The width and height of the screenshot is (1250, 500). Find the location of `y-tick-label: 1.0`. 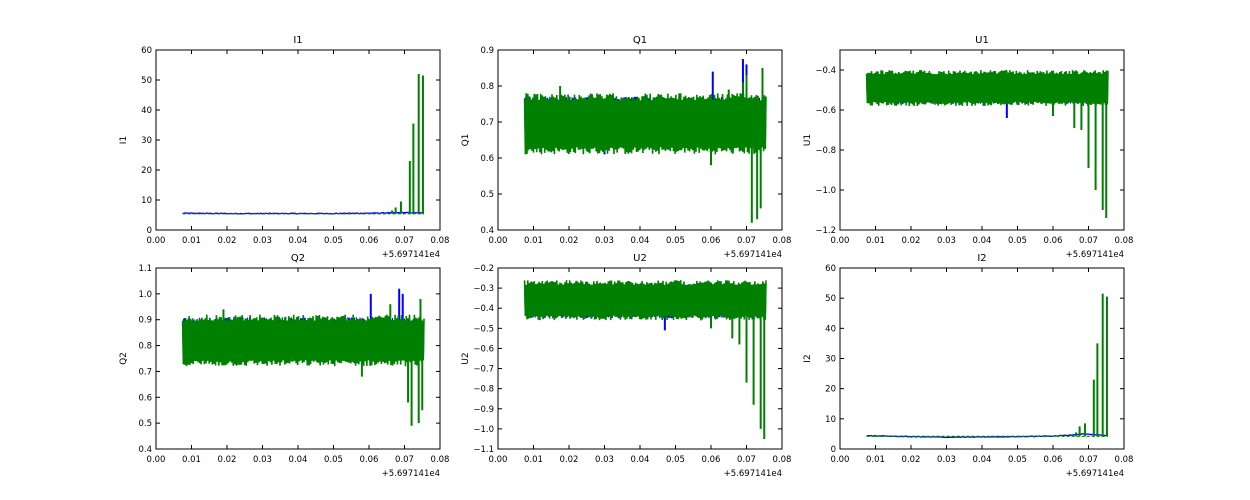

y-tick-label: 1.0 is located at coordinates (145, 295).